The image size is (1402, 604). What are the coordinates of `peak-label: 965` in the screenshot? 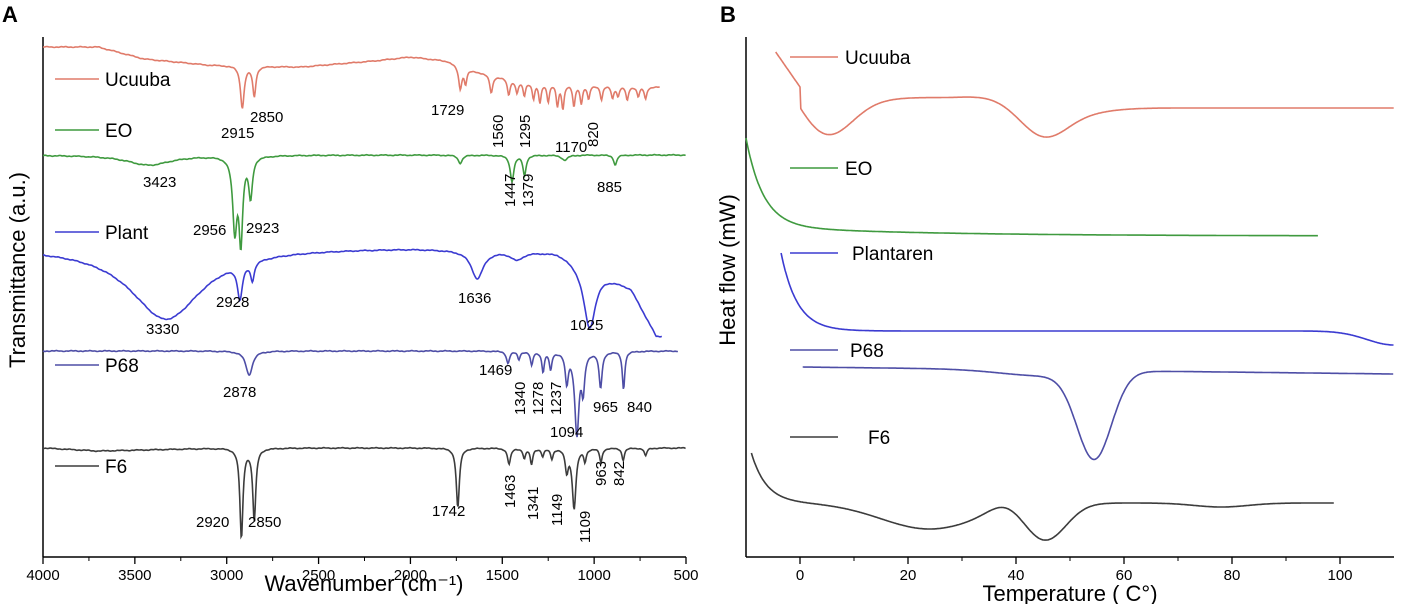 It's located at (605, 407).